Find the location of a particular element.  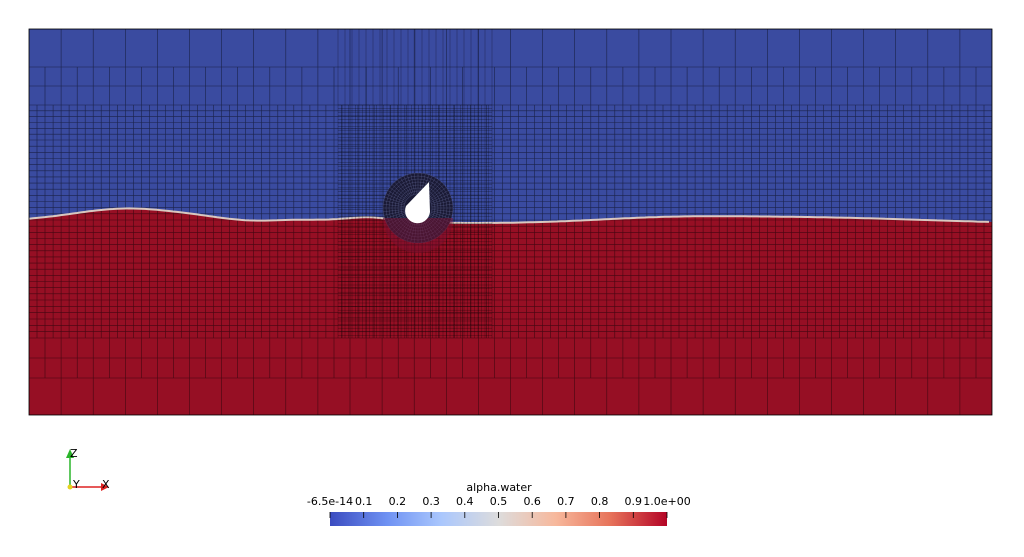

floating-body is located at coordinates (417, 203).